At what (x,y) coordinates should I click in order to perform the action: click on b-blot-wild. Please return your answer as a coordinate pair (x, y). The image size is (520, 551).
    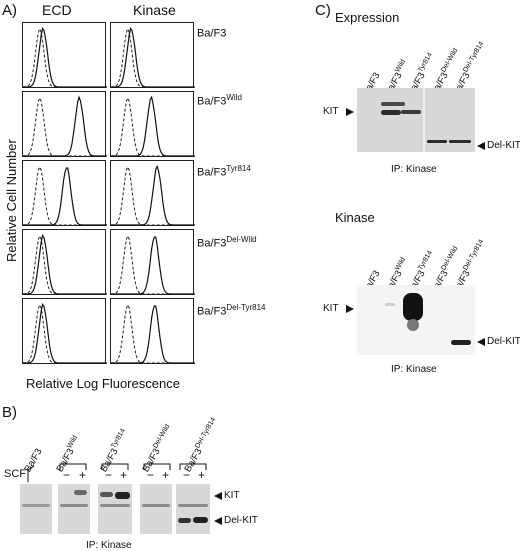
    Looking at the image, I should click on (74, 509).